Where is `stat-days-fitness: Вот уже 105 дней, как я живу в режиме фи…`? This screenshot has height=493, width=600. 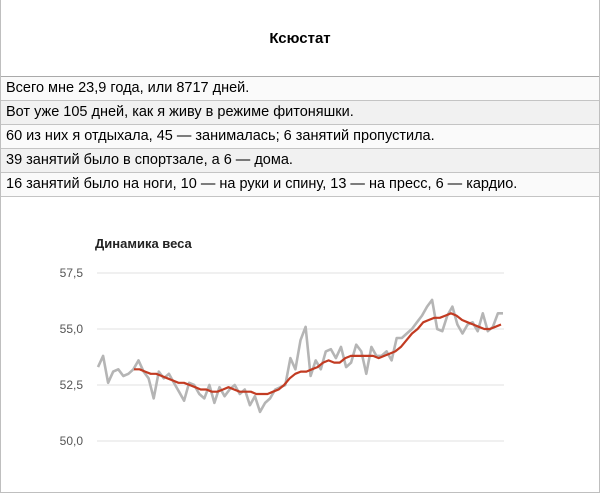 stat-days-fitness: Вот уже 105 дней, как я живу в режиме фи… is located at coordinates (300, 113).